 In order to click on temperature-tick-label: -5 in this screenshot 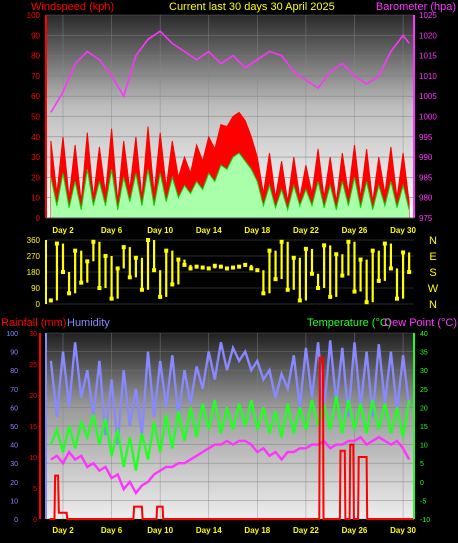, I will do `click(423, 501)`.